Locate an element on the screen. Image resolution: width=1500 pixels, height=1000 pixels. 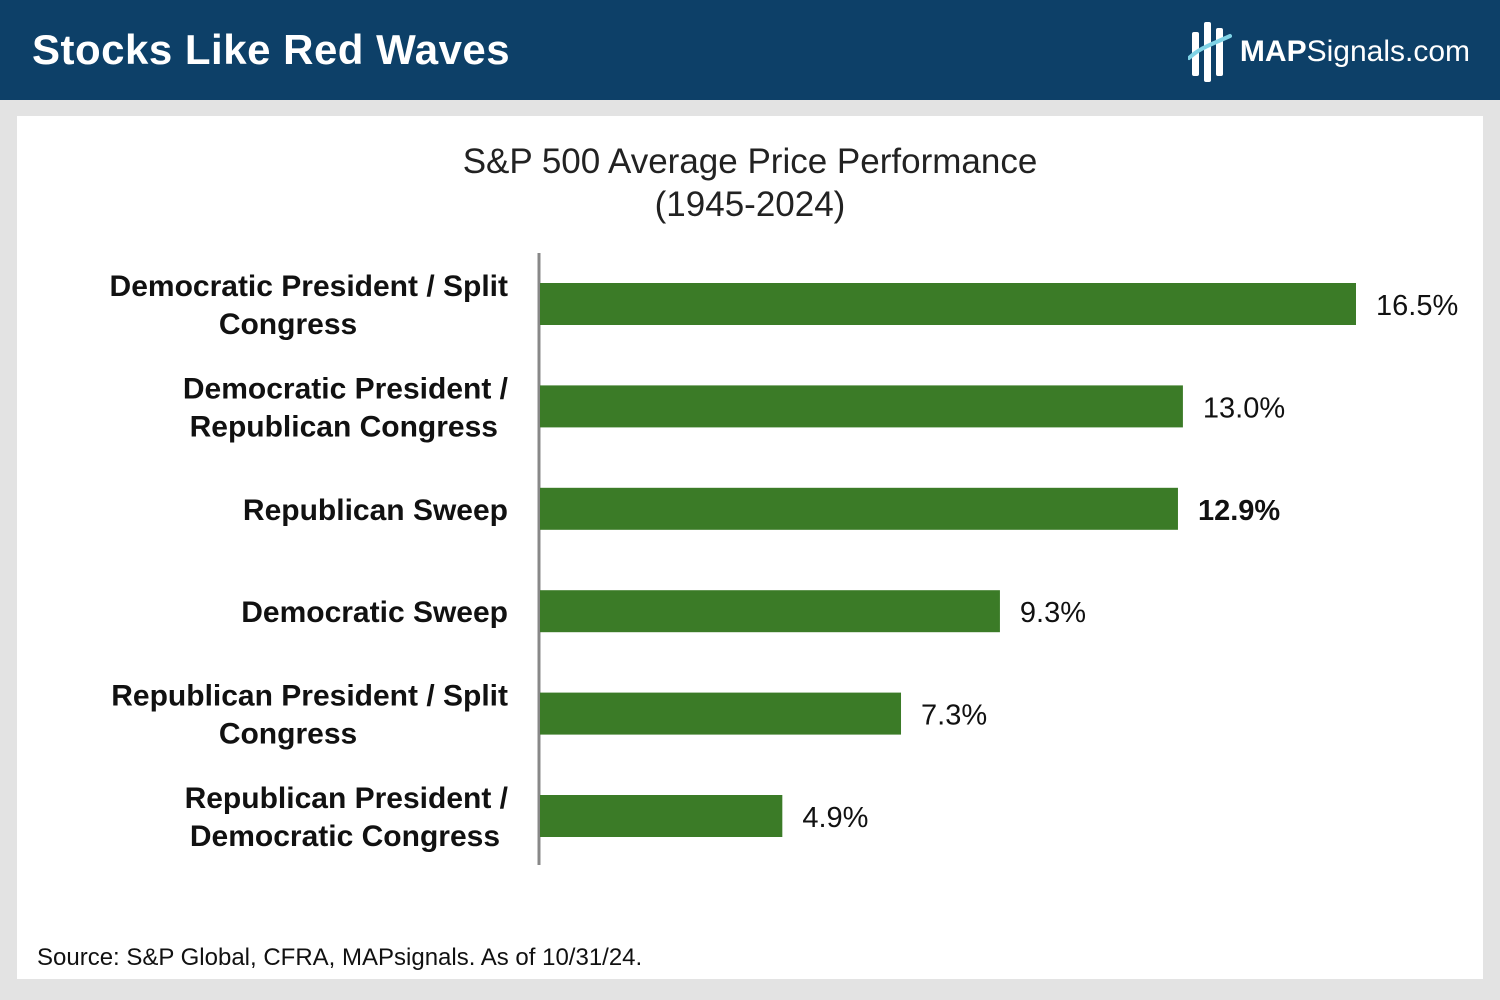
value-label-3: 9.3% is located at coordinates (1053, 613).